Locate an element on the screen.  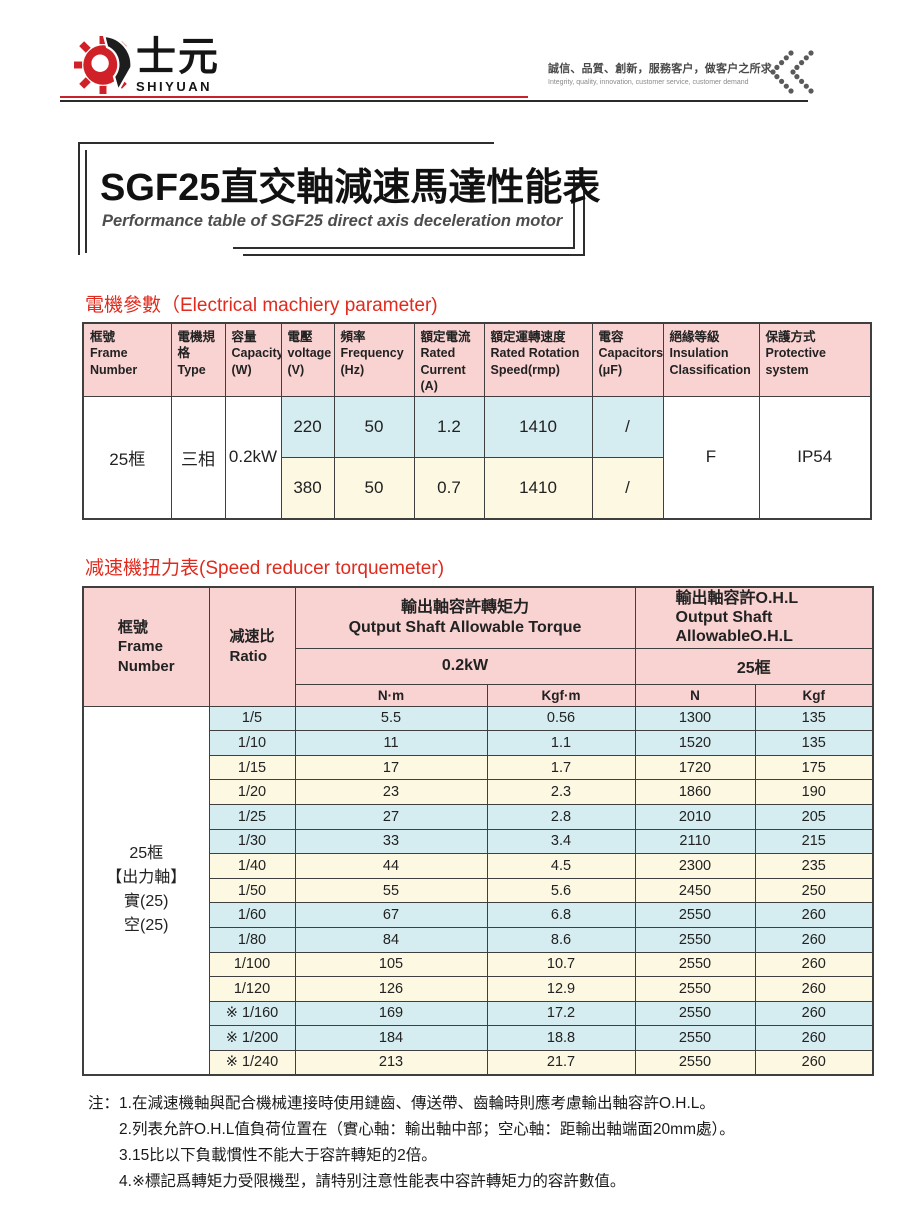
torque-nm-cell: 17 is located at coordinates (391, 767).